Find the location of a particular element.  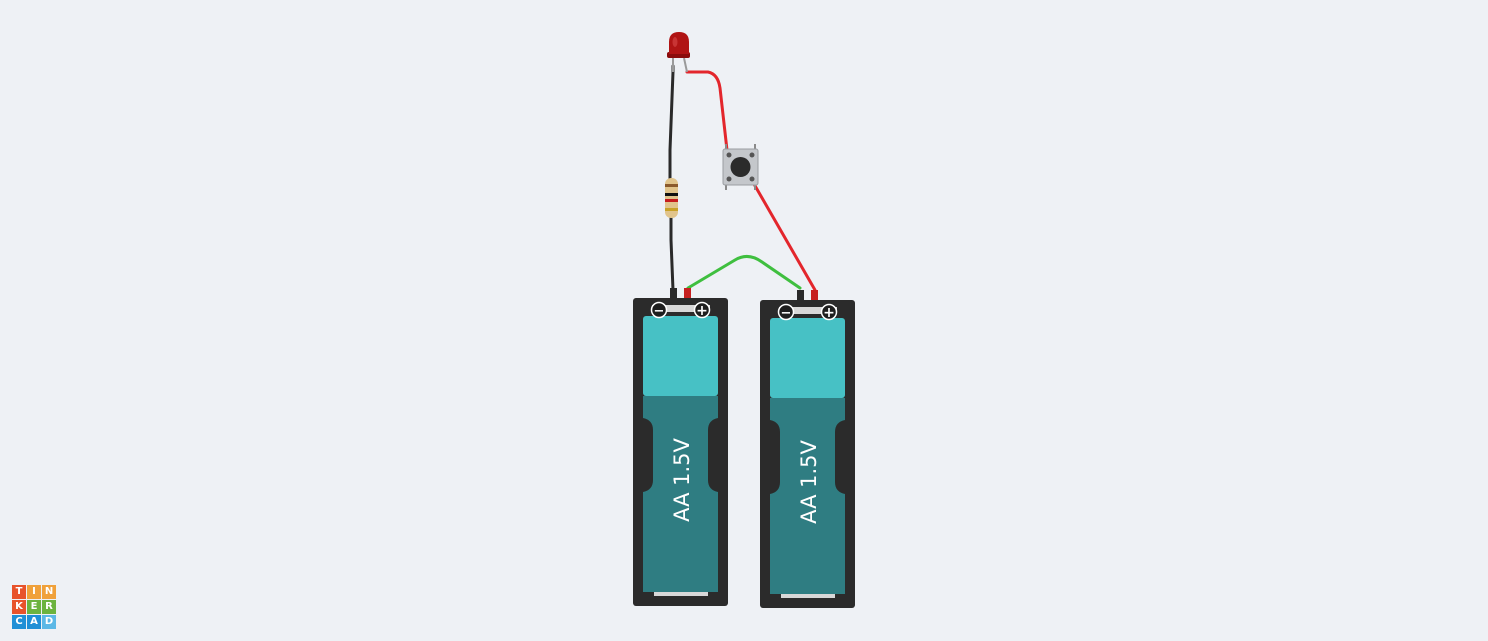

battery-2-minus-sign: − is located at coordinates (786, 313).